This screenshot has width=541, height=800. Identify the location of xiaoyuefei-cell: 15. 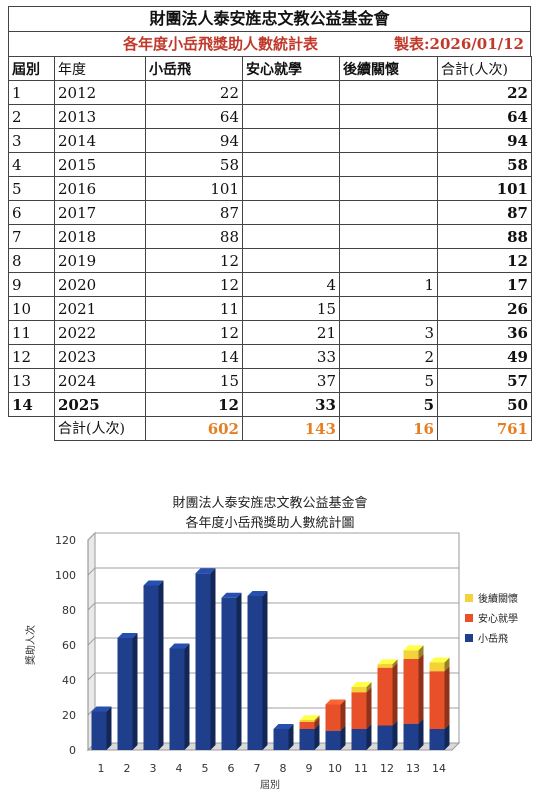
(194, 380).